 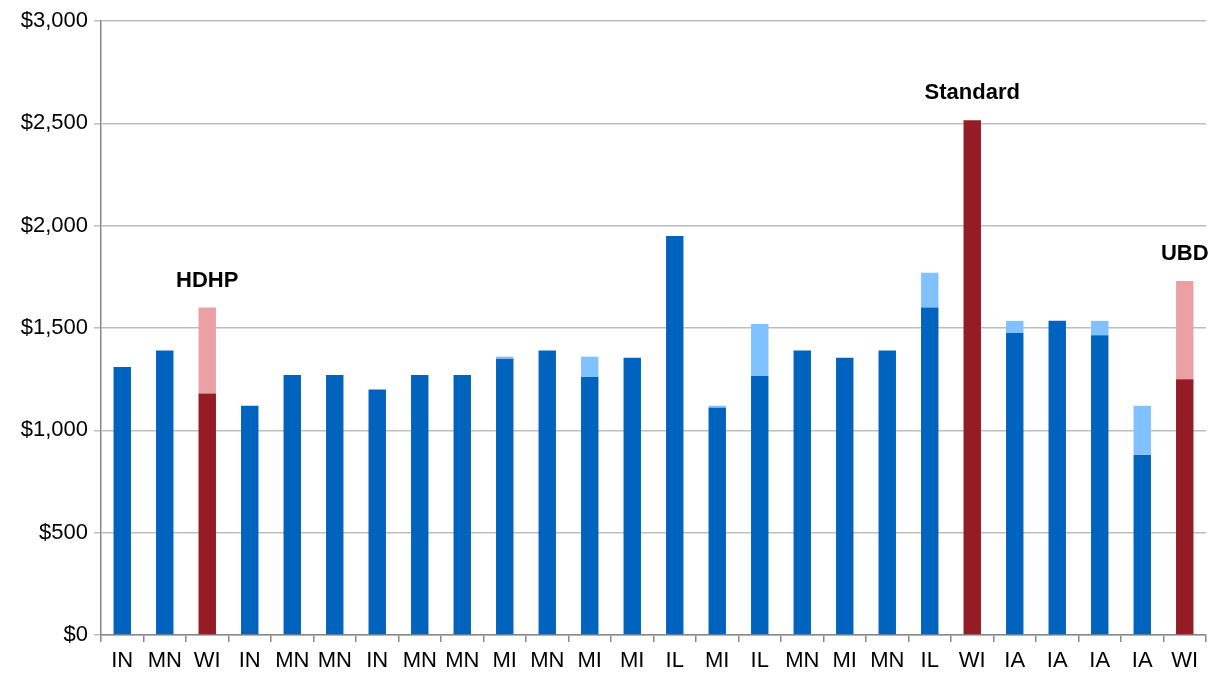 I want to click on y-tick-label: $0, so click(x=75, y=634).